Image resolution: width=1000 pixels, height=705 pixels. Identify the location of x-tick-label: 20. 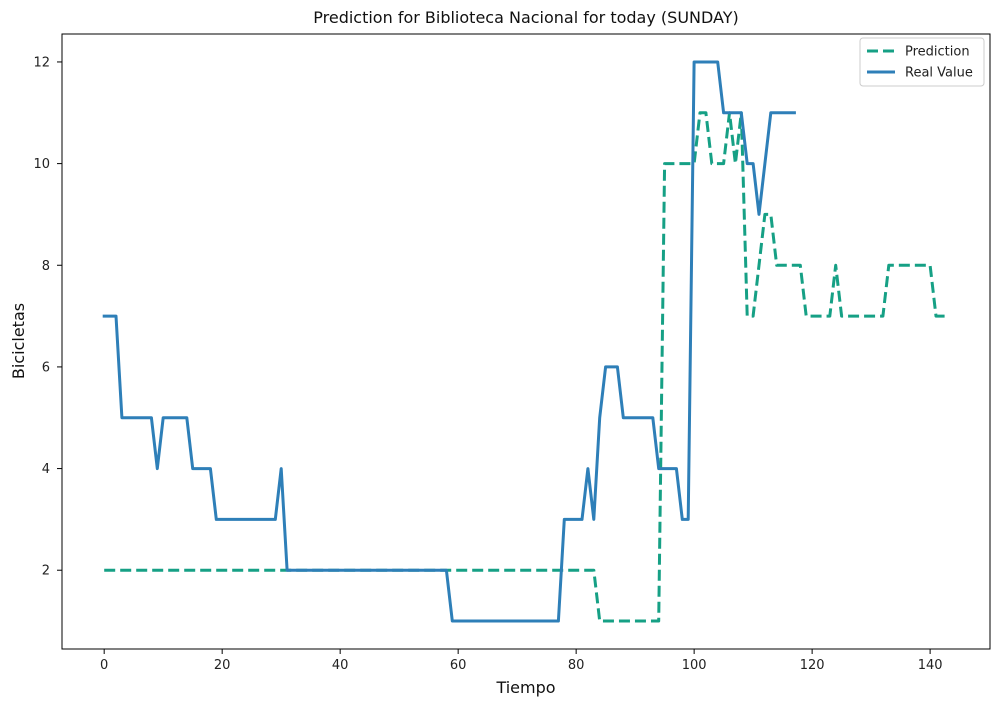
(222, 665).